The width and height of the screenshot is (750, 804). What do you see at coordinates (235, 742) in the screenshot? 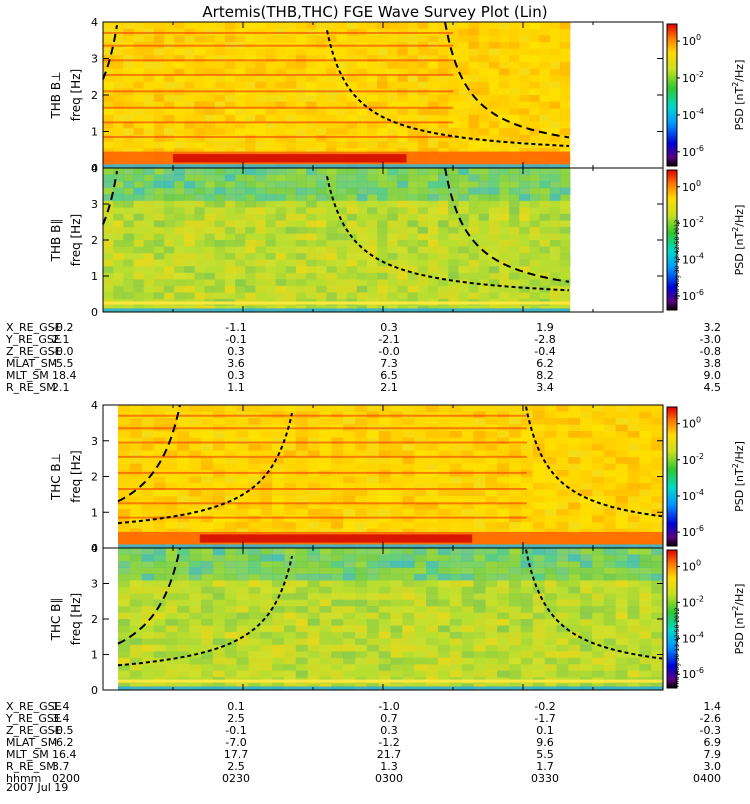
I see `orbit-param-value: -7.0` at bounding box center [235, 742].